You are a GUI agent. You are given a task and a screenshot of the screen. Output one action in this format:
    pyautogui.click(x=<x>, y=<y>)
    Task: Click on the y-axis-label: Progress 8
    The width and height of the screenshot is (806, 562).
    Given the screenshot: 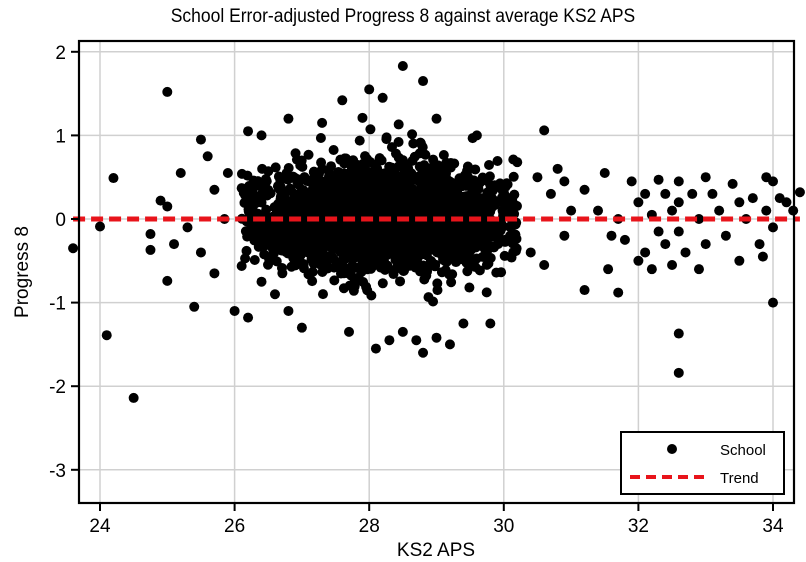 What is the action you would take?
    pyautogui.click(x=22, y=272)
    